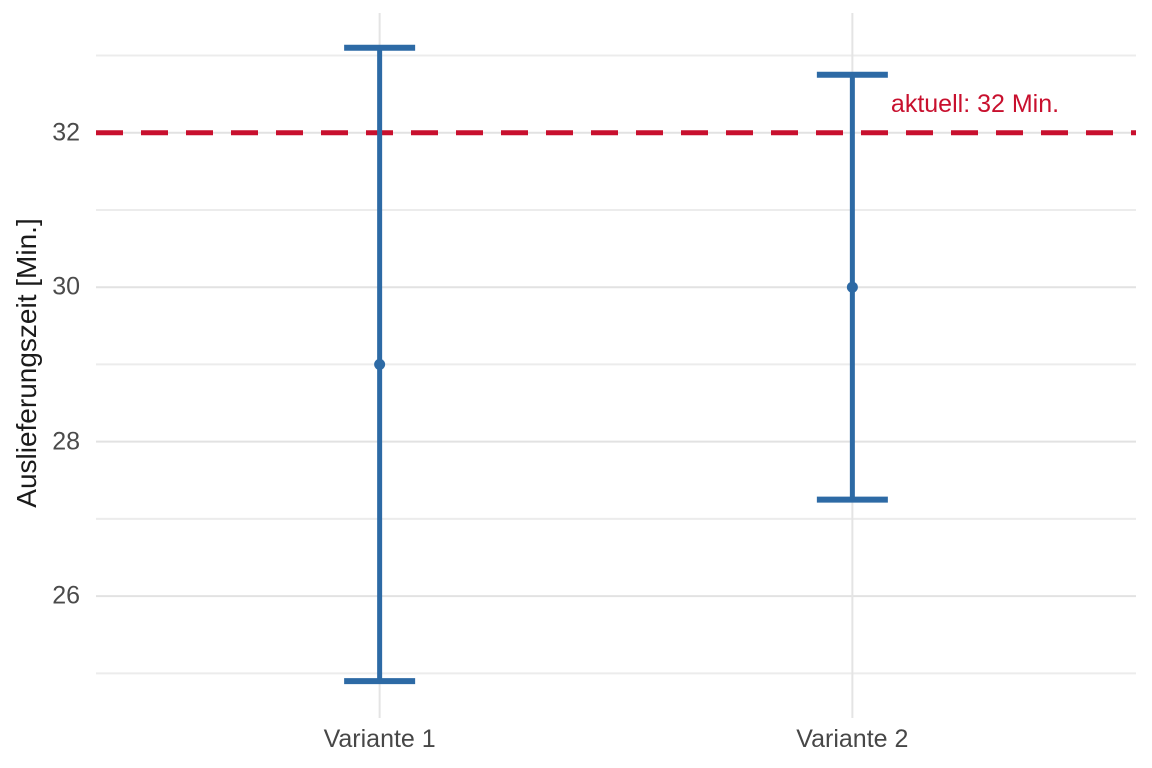 Image resolution: width=1152 pixels, height=768 pixels. What do you see at coordinates (852, 739) in the screenshot?
I see `x-category-label: Variante 2` at bounding box center [852, 739].